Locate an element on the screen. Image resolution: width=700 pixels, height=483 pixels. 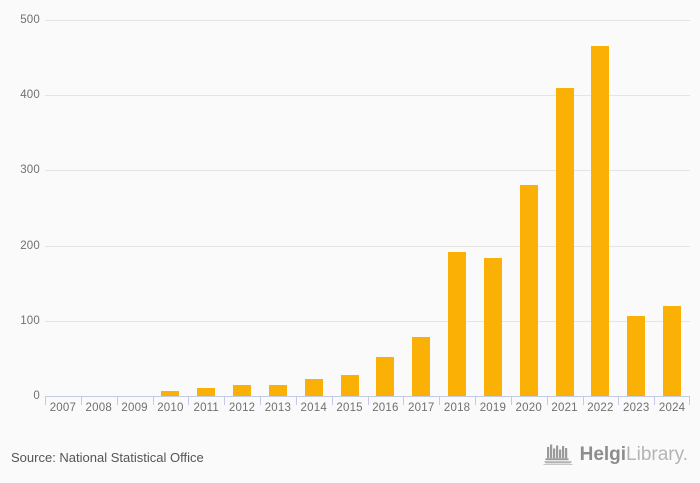
y-axis-tick-label: 500 is located at coordinates (30, 20).